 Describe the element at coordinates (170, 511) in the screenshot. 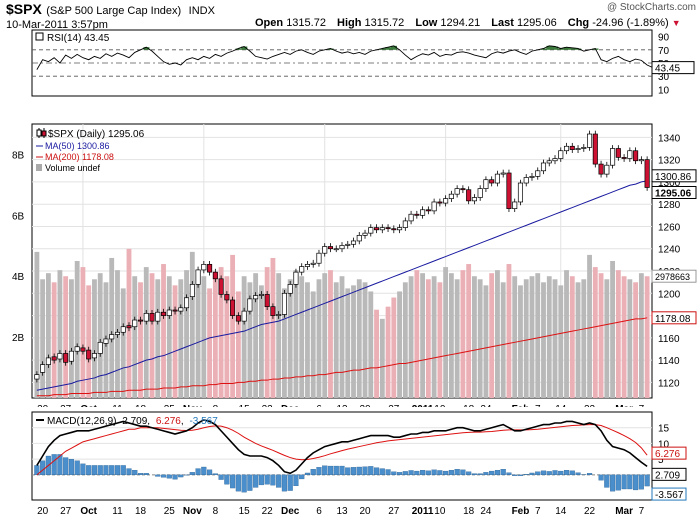

I see `macd-x-label-5: 25` at that location.